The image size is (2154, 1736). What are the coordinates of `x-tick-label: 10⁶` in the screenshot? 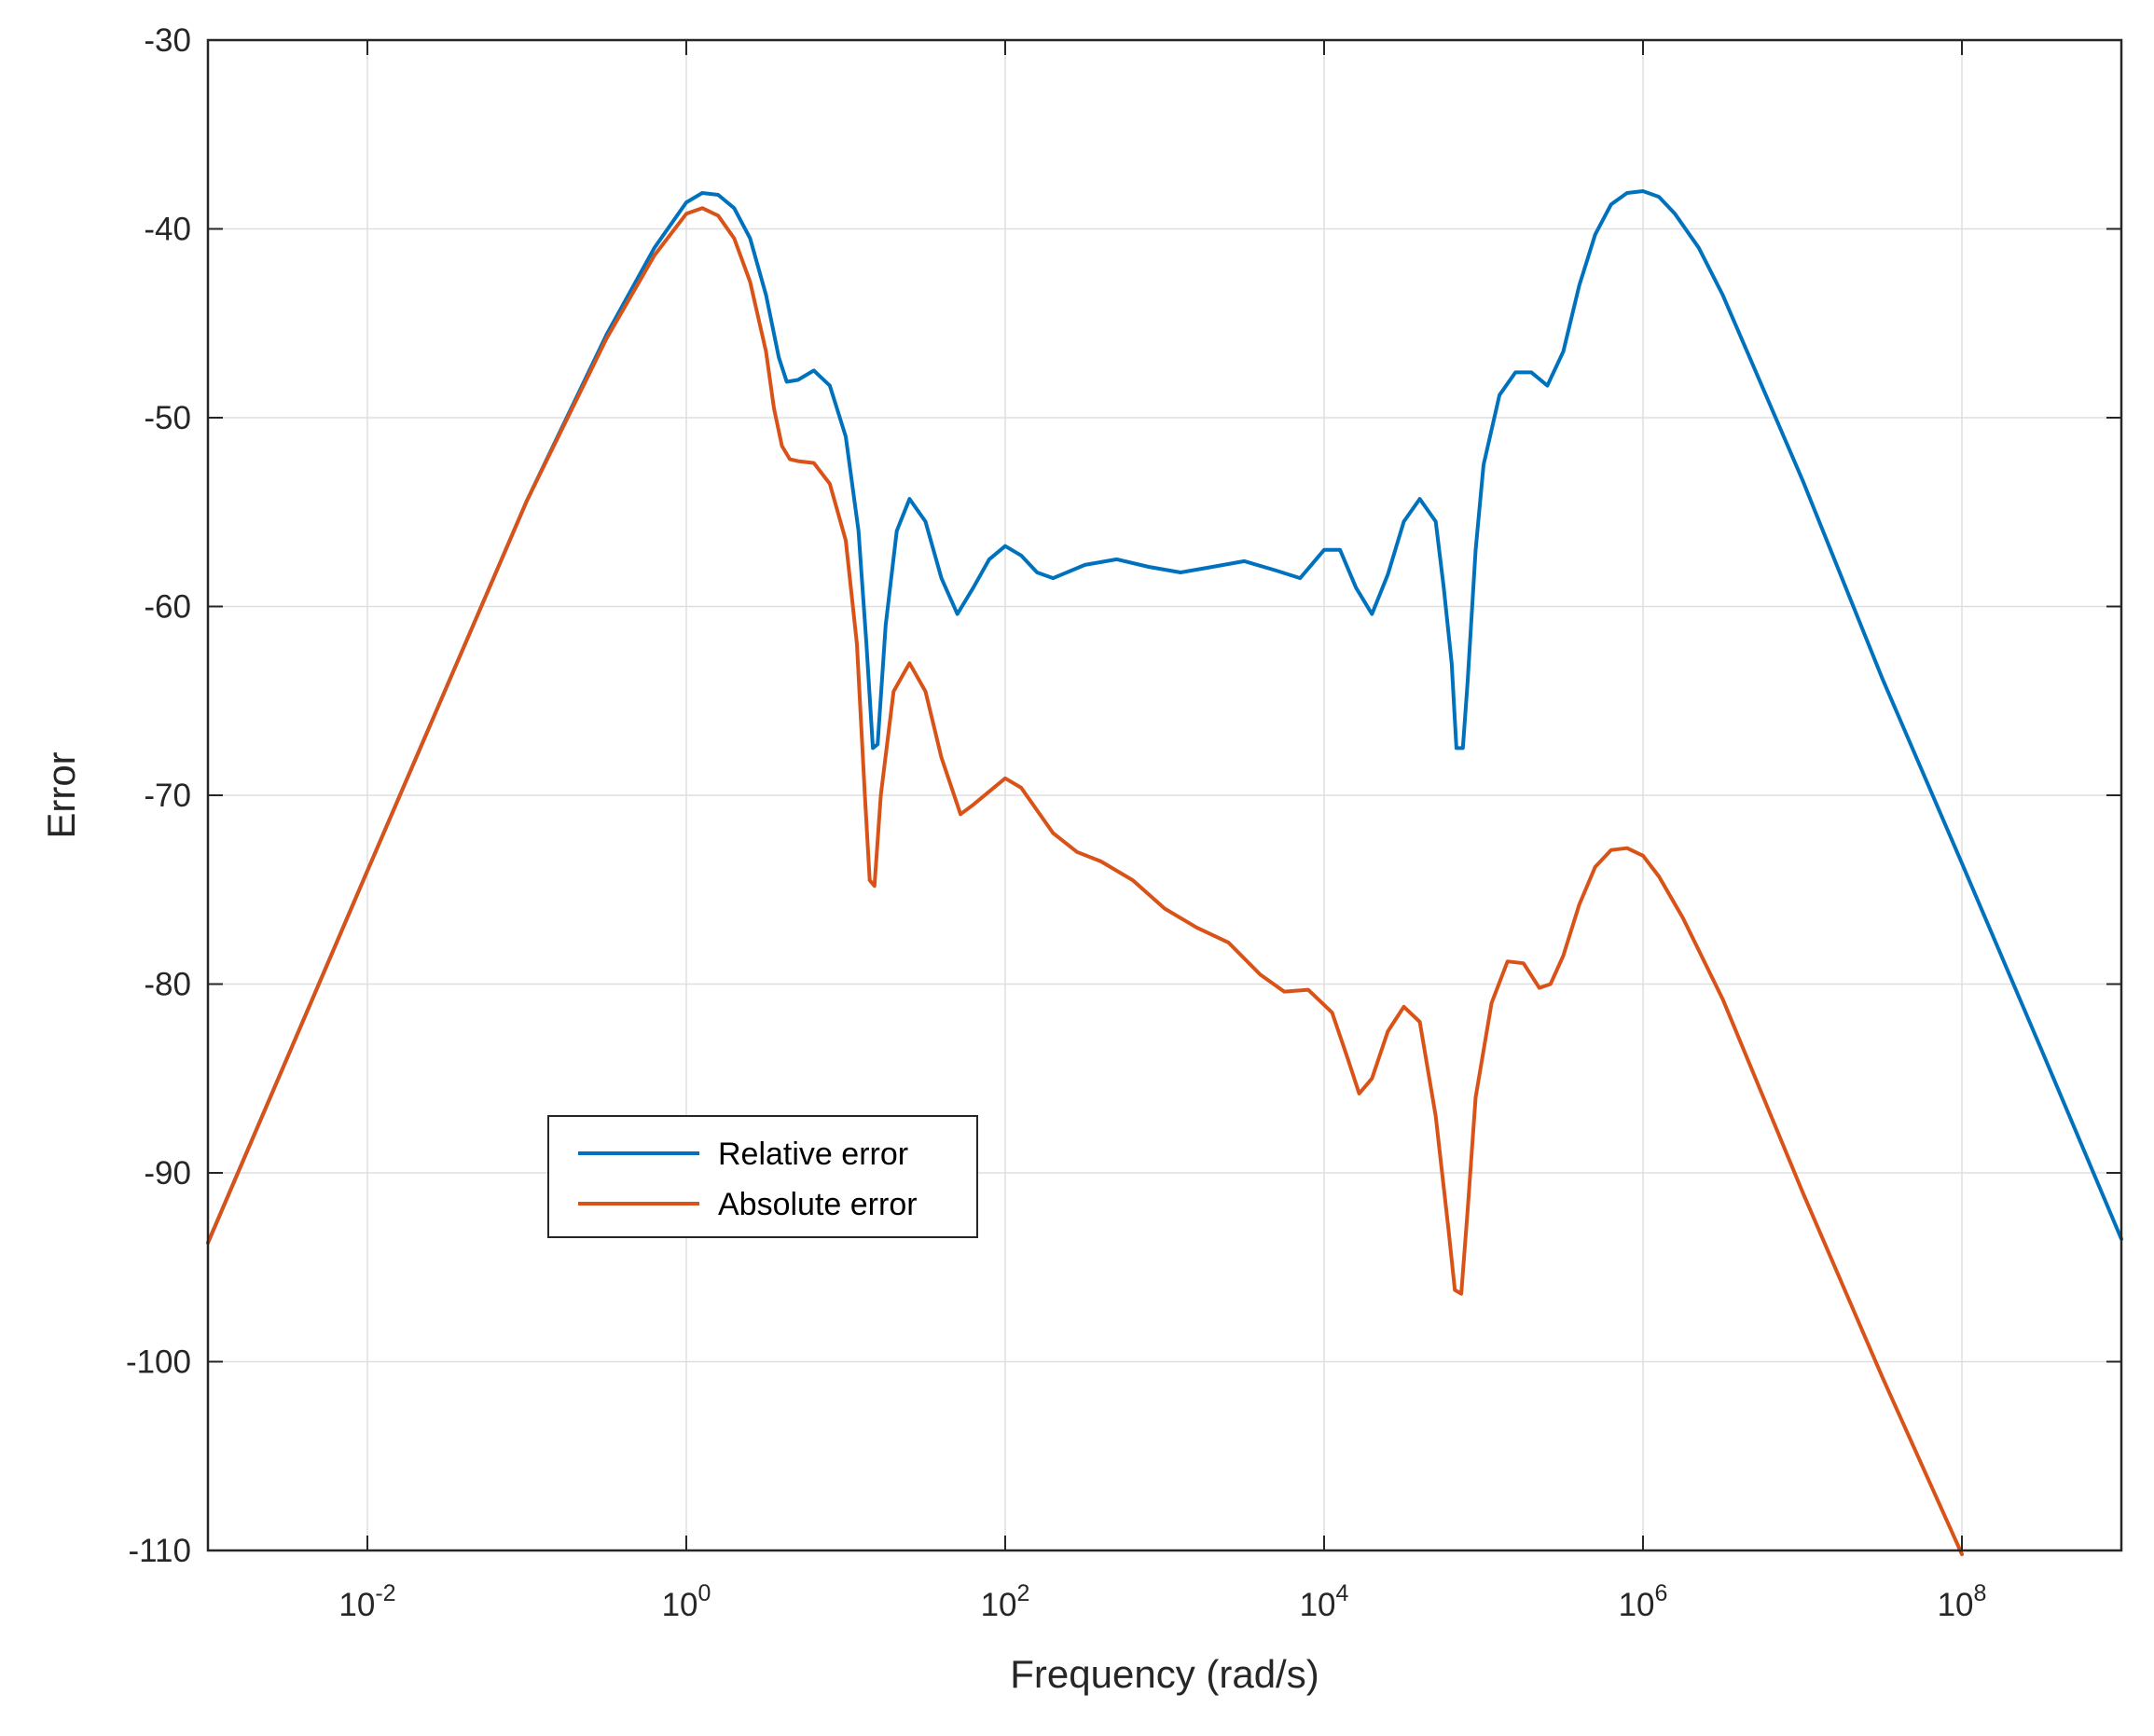 It's located at (1643, 1601).